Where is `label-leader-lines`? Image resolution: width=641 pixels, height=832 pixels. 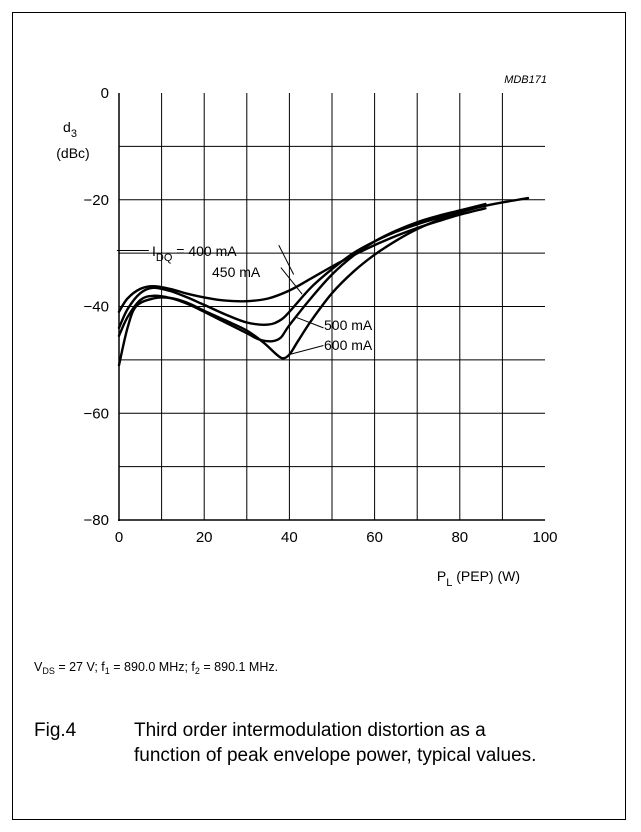 label-leader-lines is located at coordinates (220, 300).